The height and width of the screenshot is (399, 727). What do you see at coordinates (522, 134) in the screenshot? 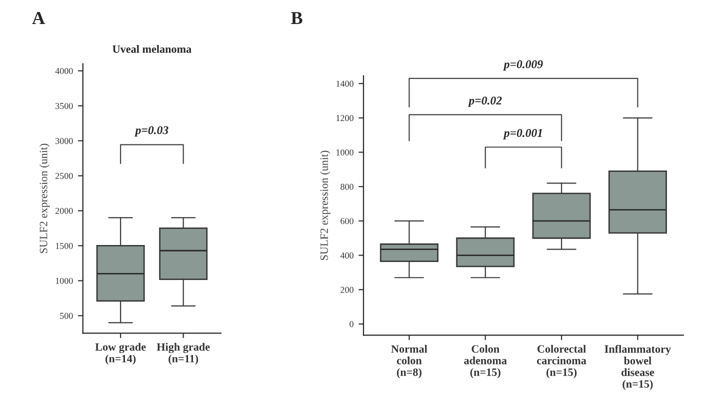
I see `annotation: p=0.001` at bounding box center [522, 134].